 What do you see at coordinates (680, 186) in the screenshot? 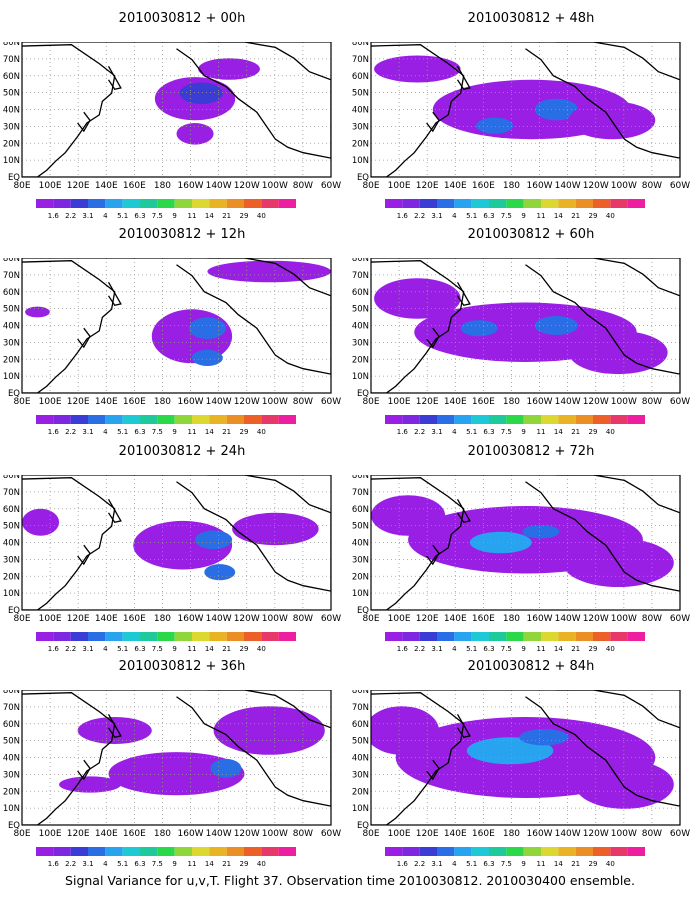
I see `lon-tick-label: 60W` at bounding box center [680, 186].